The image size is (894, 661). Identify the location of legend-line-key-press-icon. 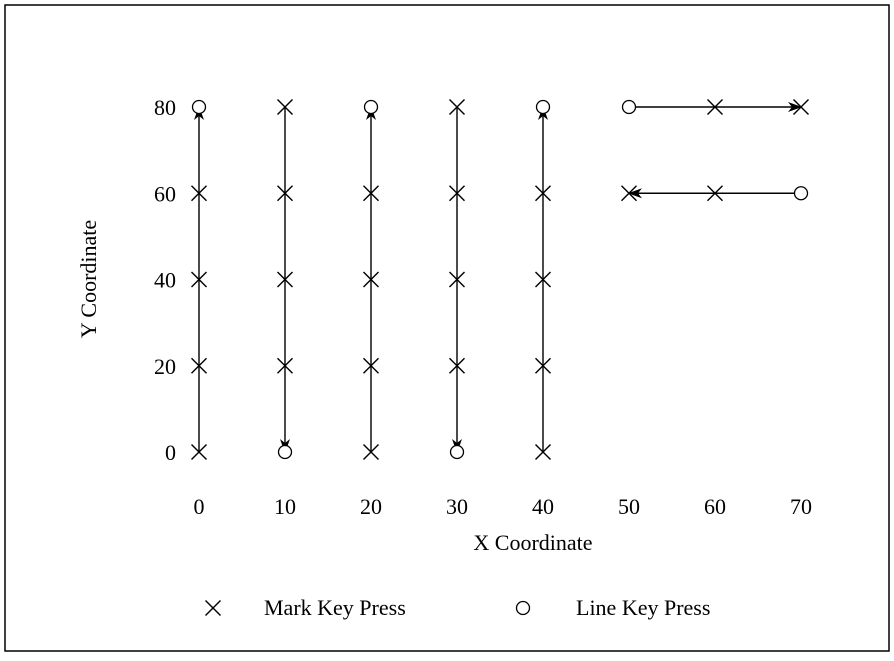
(523, 608).